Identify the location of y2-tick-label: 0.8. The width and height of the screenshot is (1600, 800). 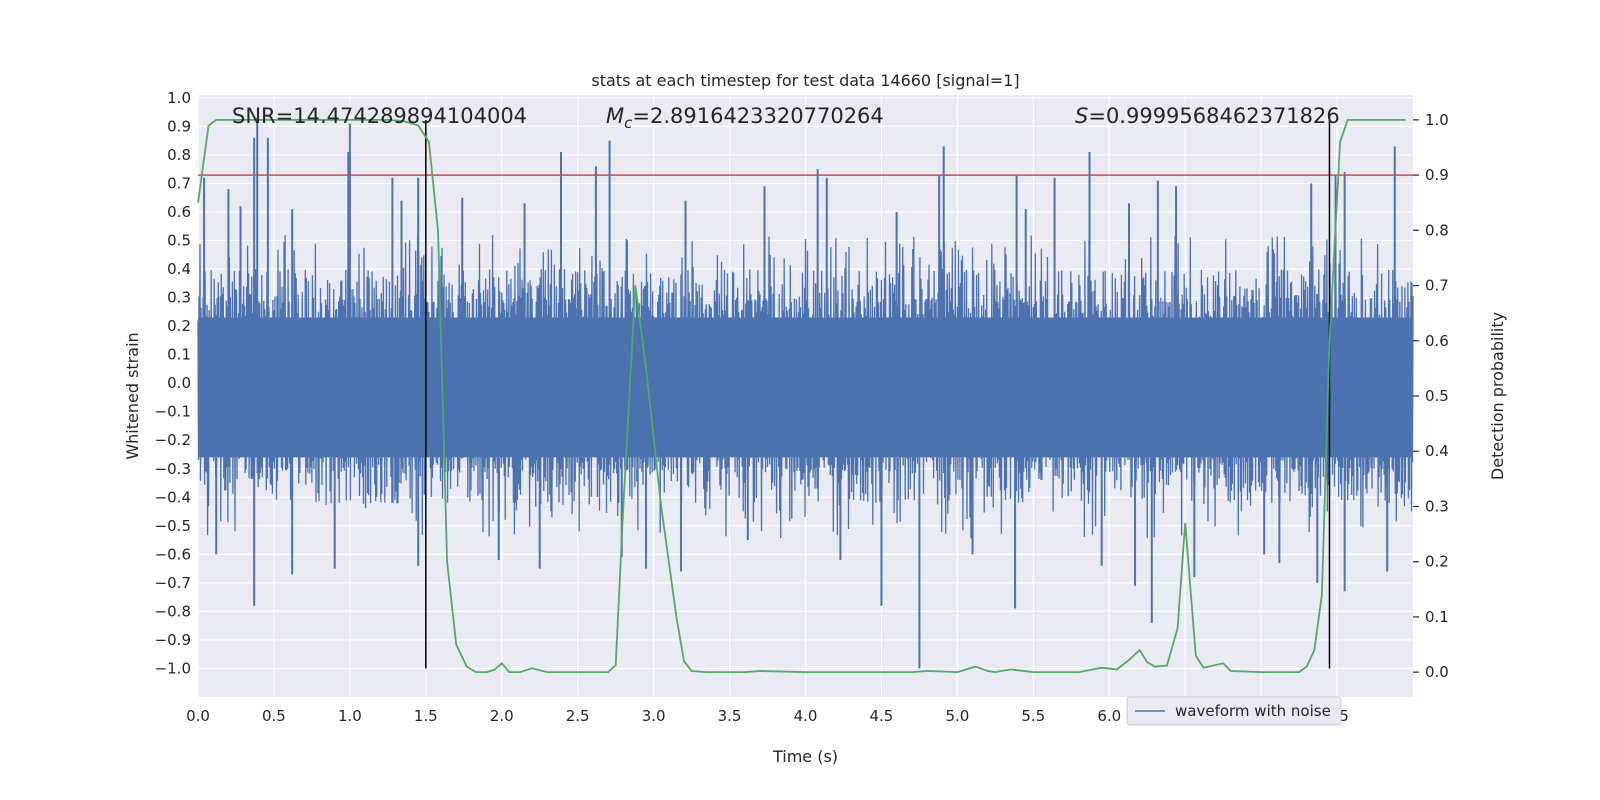
(1437, 230).